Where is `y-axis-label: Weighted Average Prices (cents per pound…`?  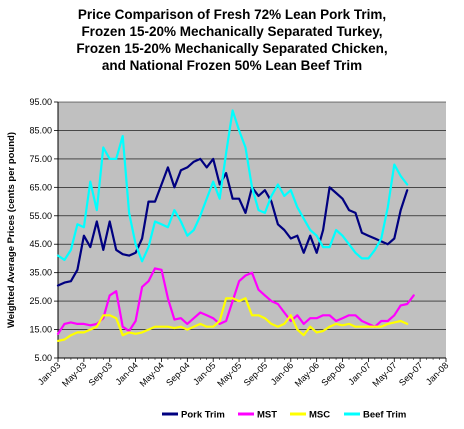
y-axis-label: Weighted Average Prices (cents per pound… is located at coordinates (11, 230).